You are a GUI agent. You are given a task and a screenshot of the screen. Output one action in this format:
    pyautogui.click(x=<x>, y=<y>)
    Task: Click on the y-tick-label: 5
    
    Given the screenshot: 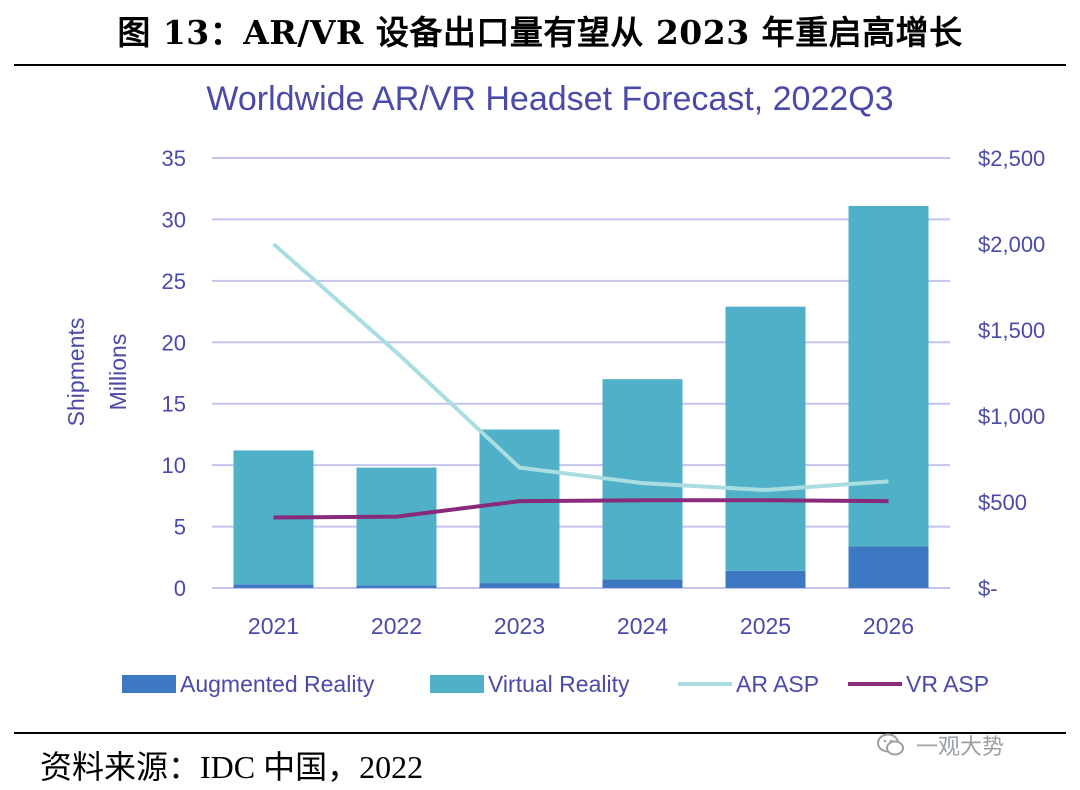 What is the action you would take?
    pyautogui.click(x=180, y=527)
    